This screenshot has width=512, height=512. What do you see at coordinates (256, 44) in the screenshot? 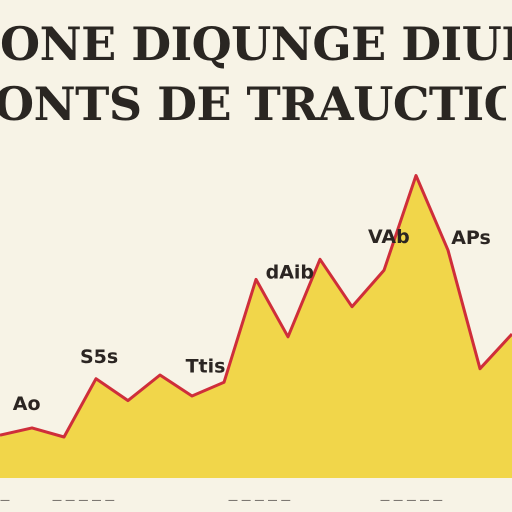
I see `chart-title-line-1: ONE DIQUNGE DIUKTON` at bounding box center [256, 44].